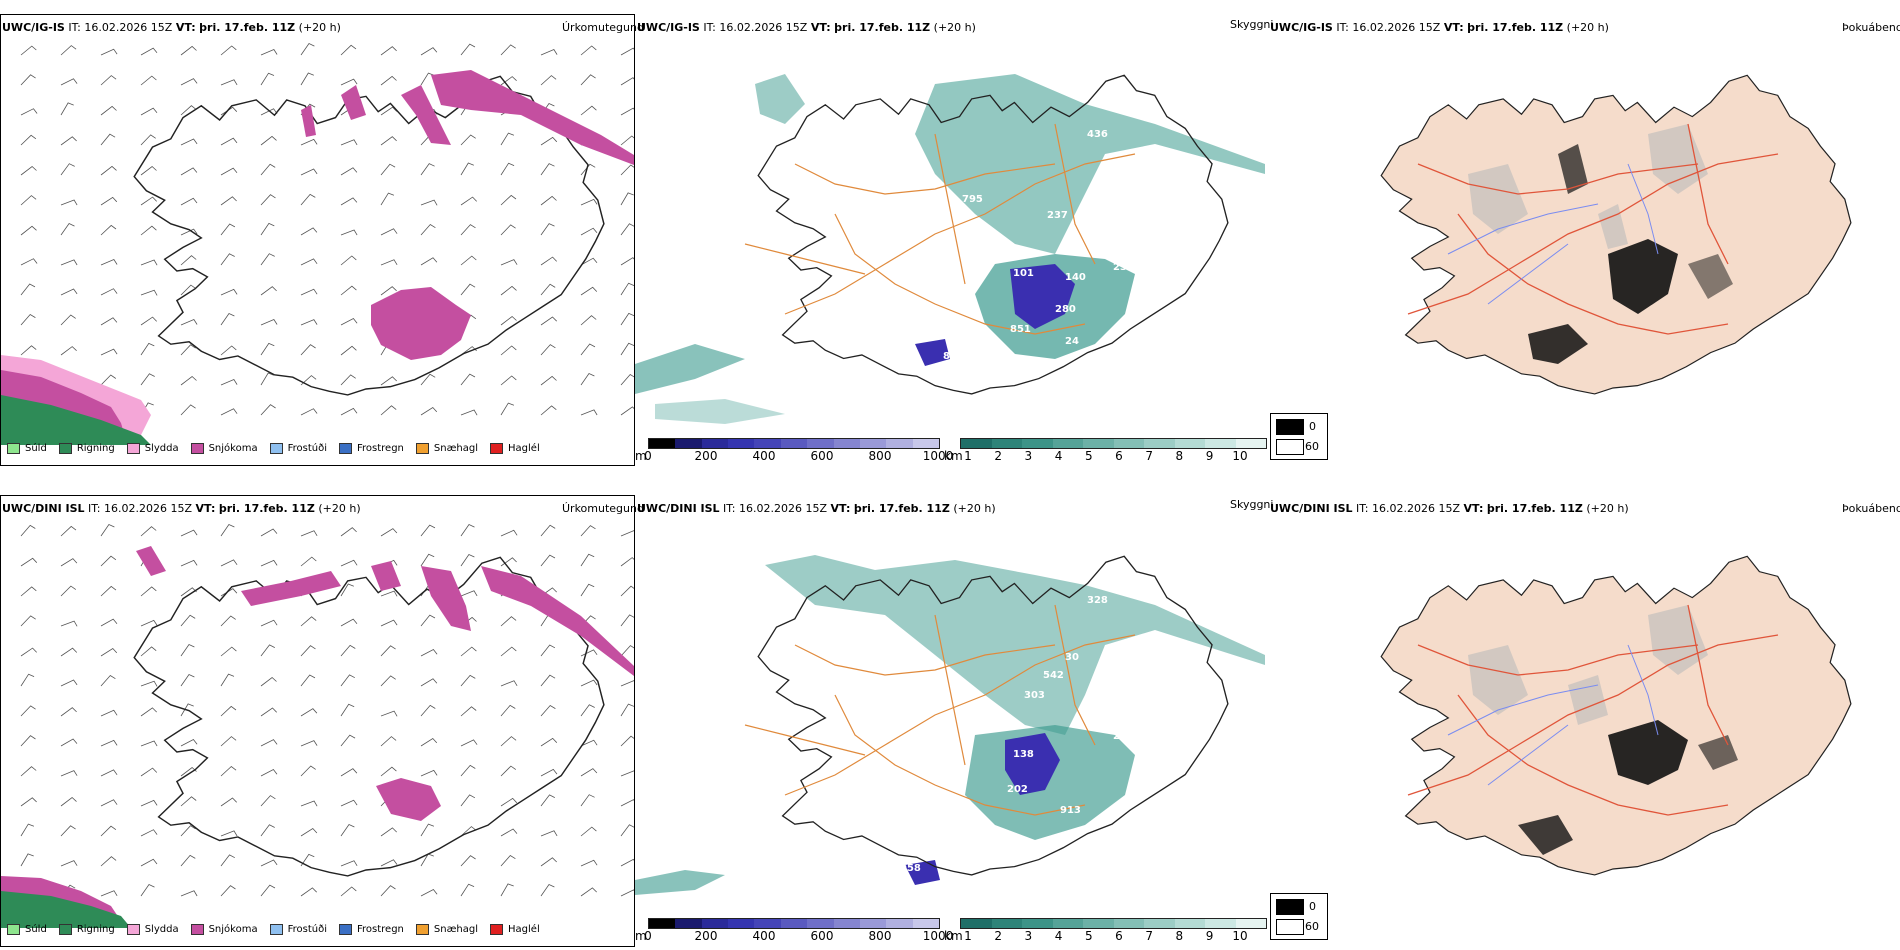  I want to click on legend-item: Súld, so click(27, 448).